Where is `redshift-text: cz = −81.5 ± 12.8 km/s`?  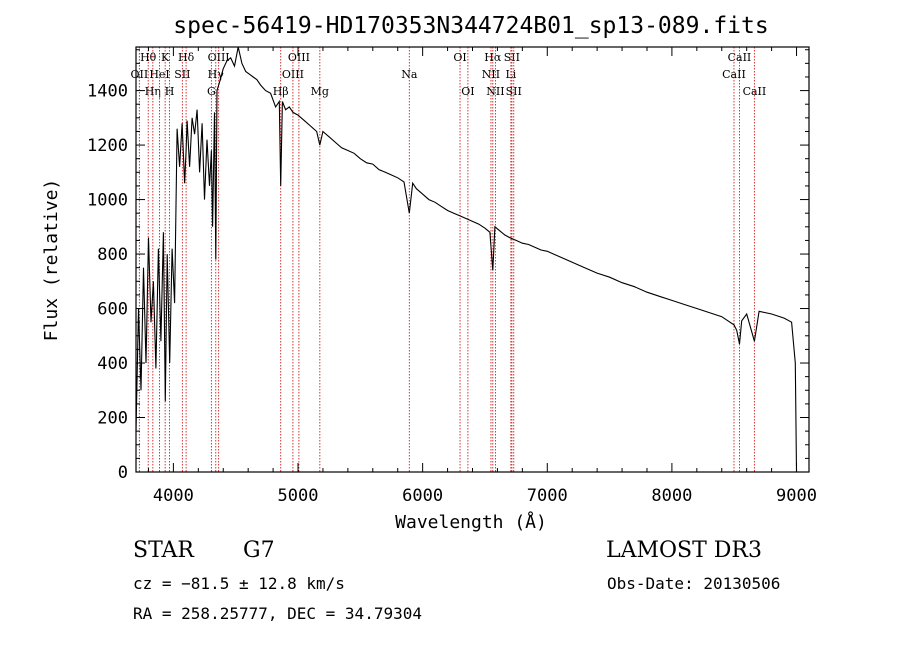
redshift-text: cz = −81.5 ± 12.8 km/s is located at coordinates (239, 583).